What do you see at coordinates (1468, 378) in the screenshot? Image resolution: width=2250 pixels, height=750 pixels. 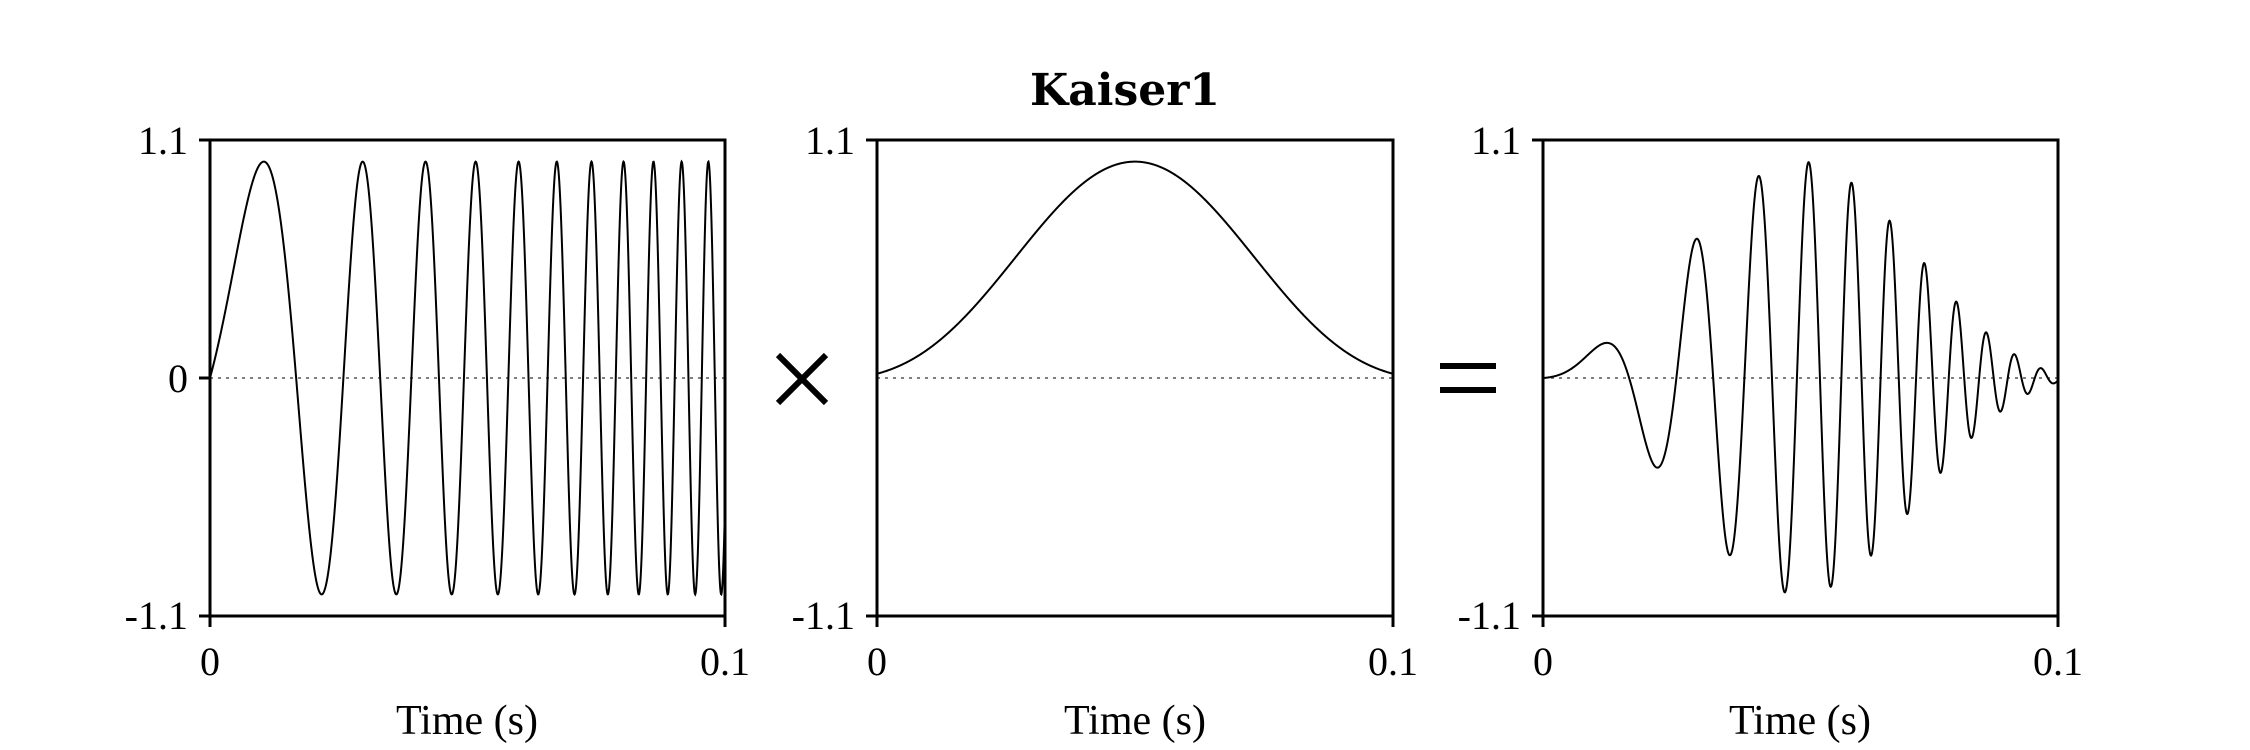 I see `equals-operator: =` at bounding box center [1468, 378].